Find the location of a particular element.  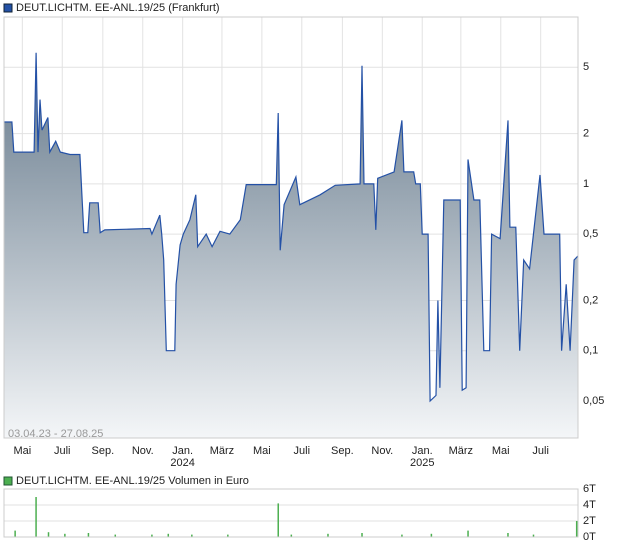

y-tick-label: 0,2 is located at coordinates (590, 300).